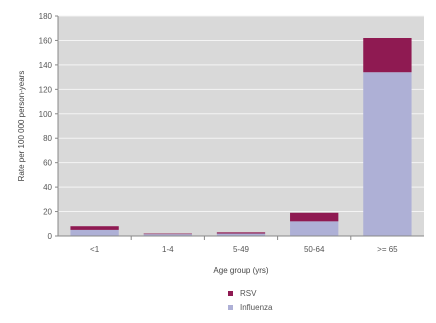  What do you see at coordinates (314, 249) in the screenshot?
I see `x-tick-label: 50-64` at bounding box center [314, 249].